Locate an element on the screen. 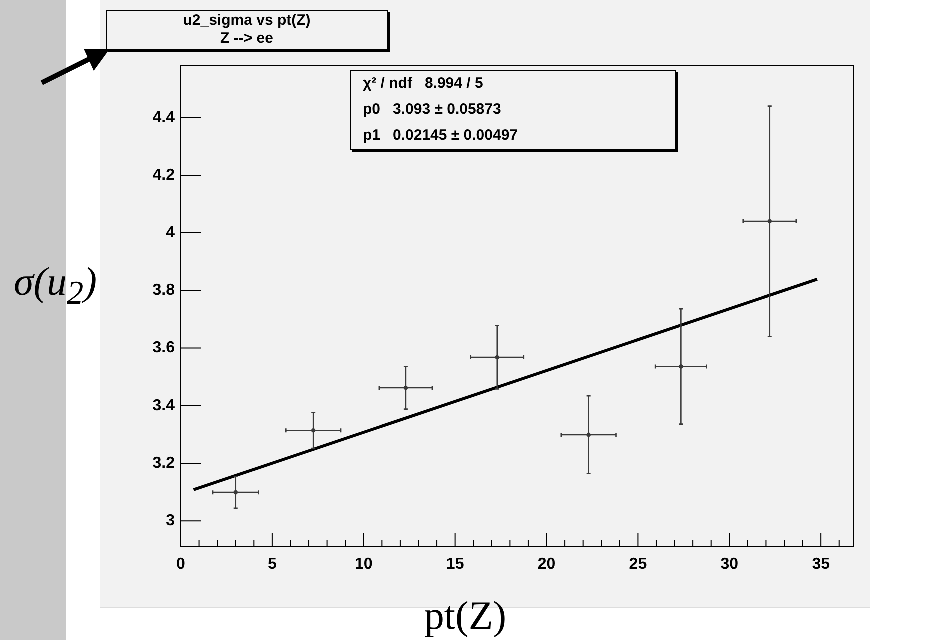 Image resolution: width=931 pixels, height=640 pixels. x-tick-label: 30 is located at coordinates (729, 565).